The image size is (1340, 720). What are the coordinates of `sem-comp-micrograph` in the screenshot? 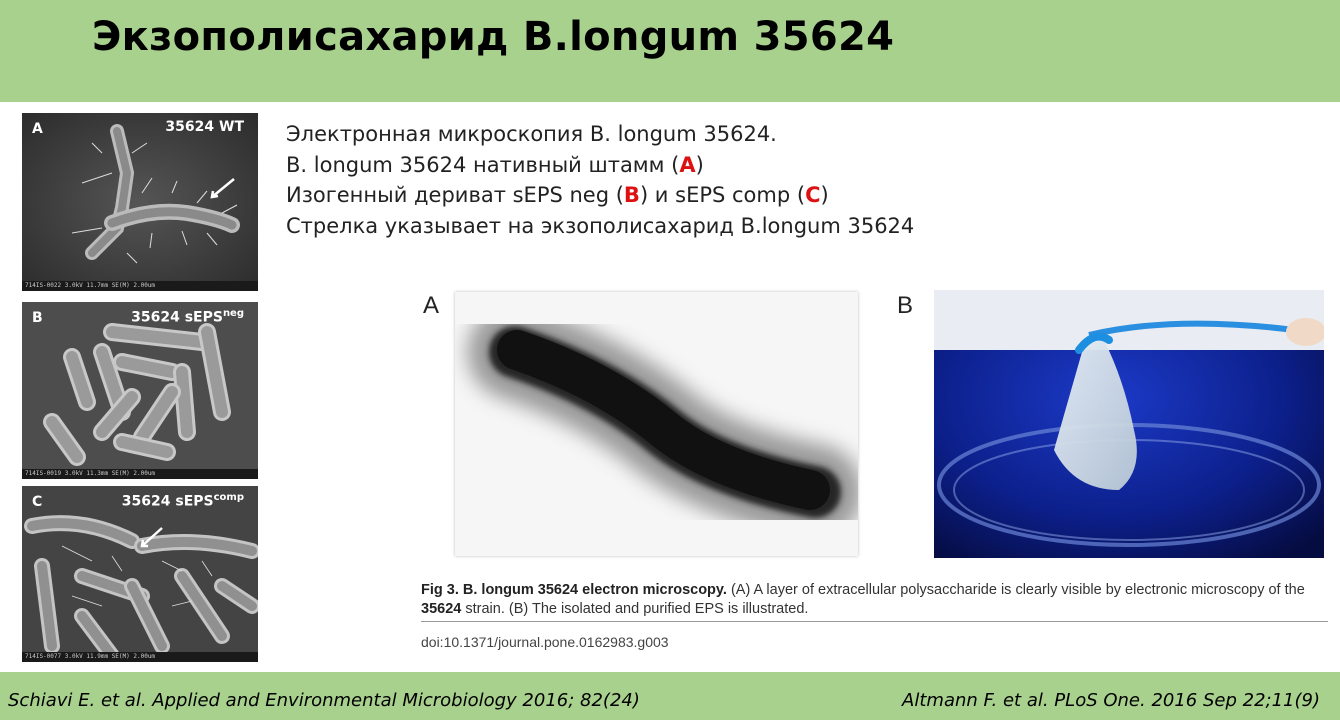 It's located at (140, 574).